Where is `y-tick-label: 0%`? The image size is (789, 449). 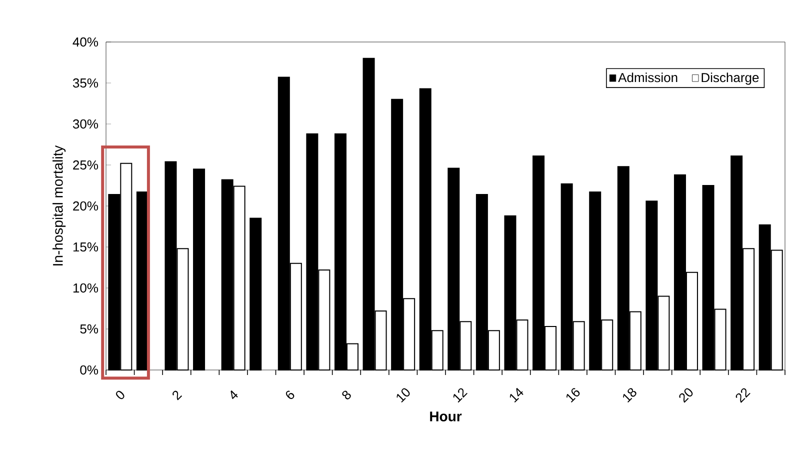
y-tick-label: 0% is located at coordinates (89, 370).